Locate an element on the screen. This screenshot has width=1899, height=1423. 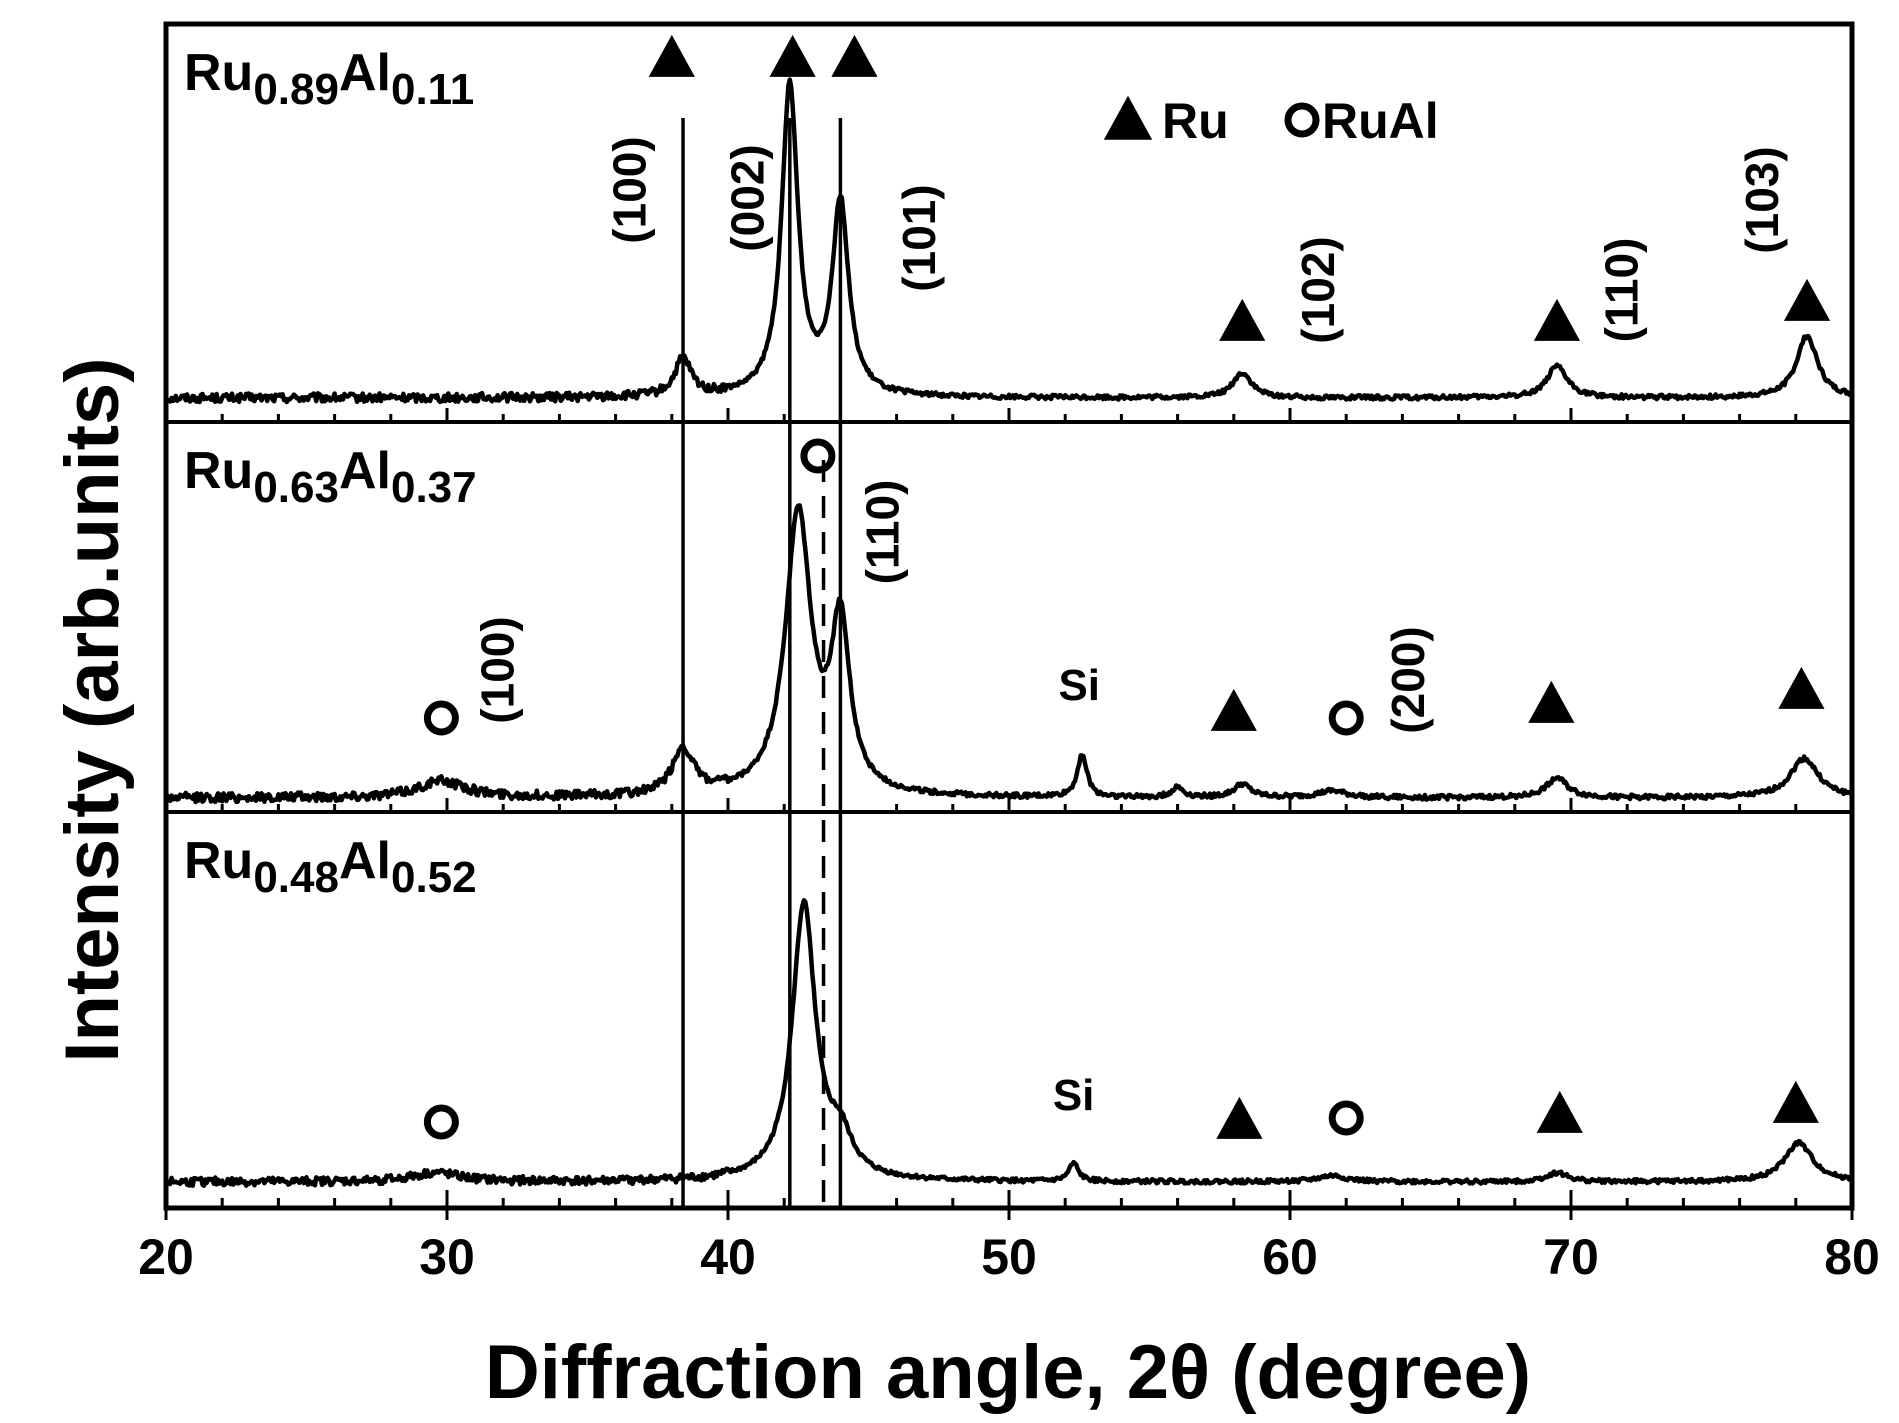
composition-label-part: 0.48 is located at coordinates (296, 877).